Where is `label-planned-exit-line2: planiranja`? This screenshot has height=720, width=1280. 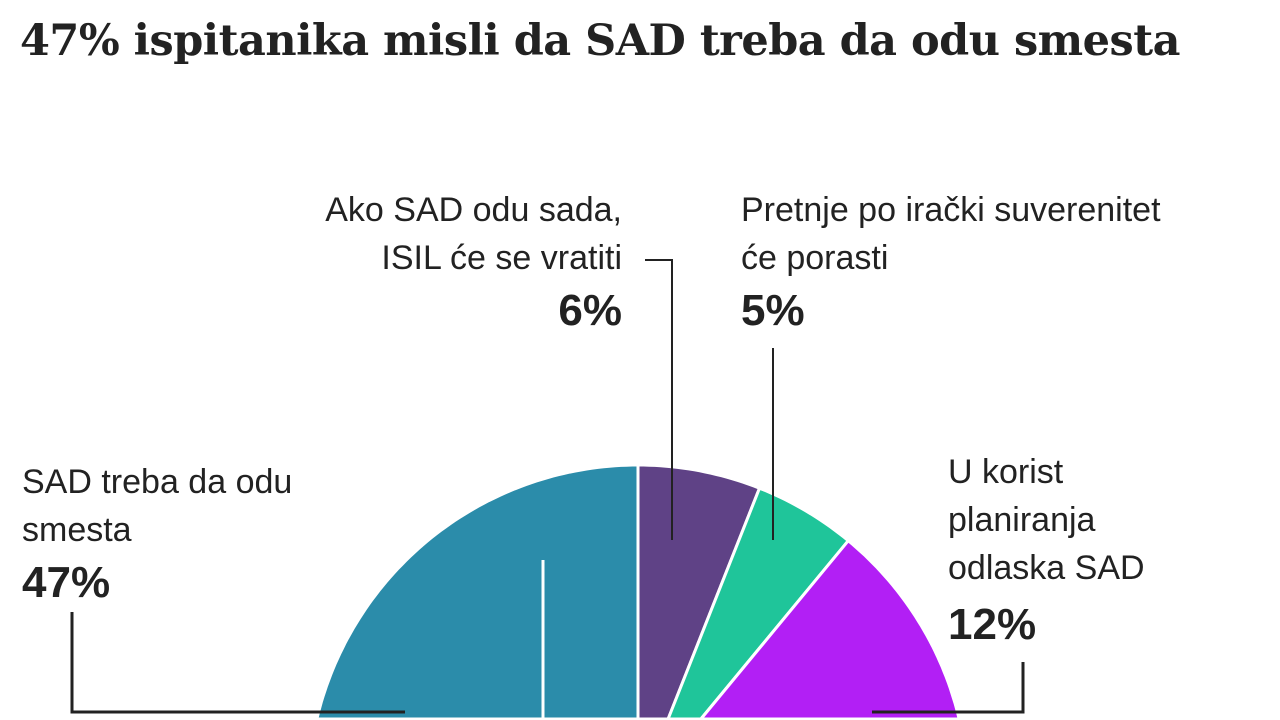 label-planned-exit-line2: planiranja is located at coordinates (1022, 520).